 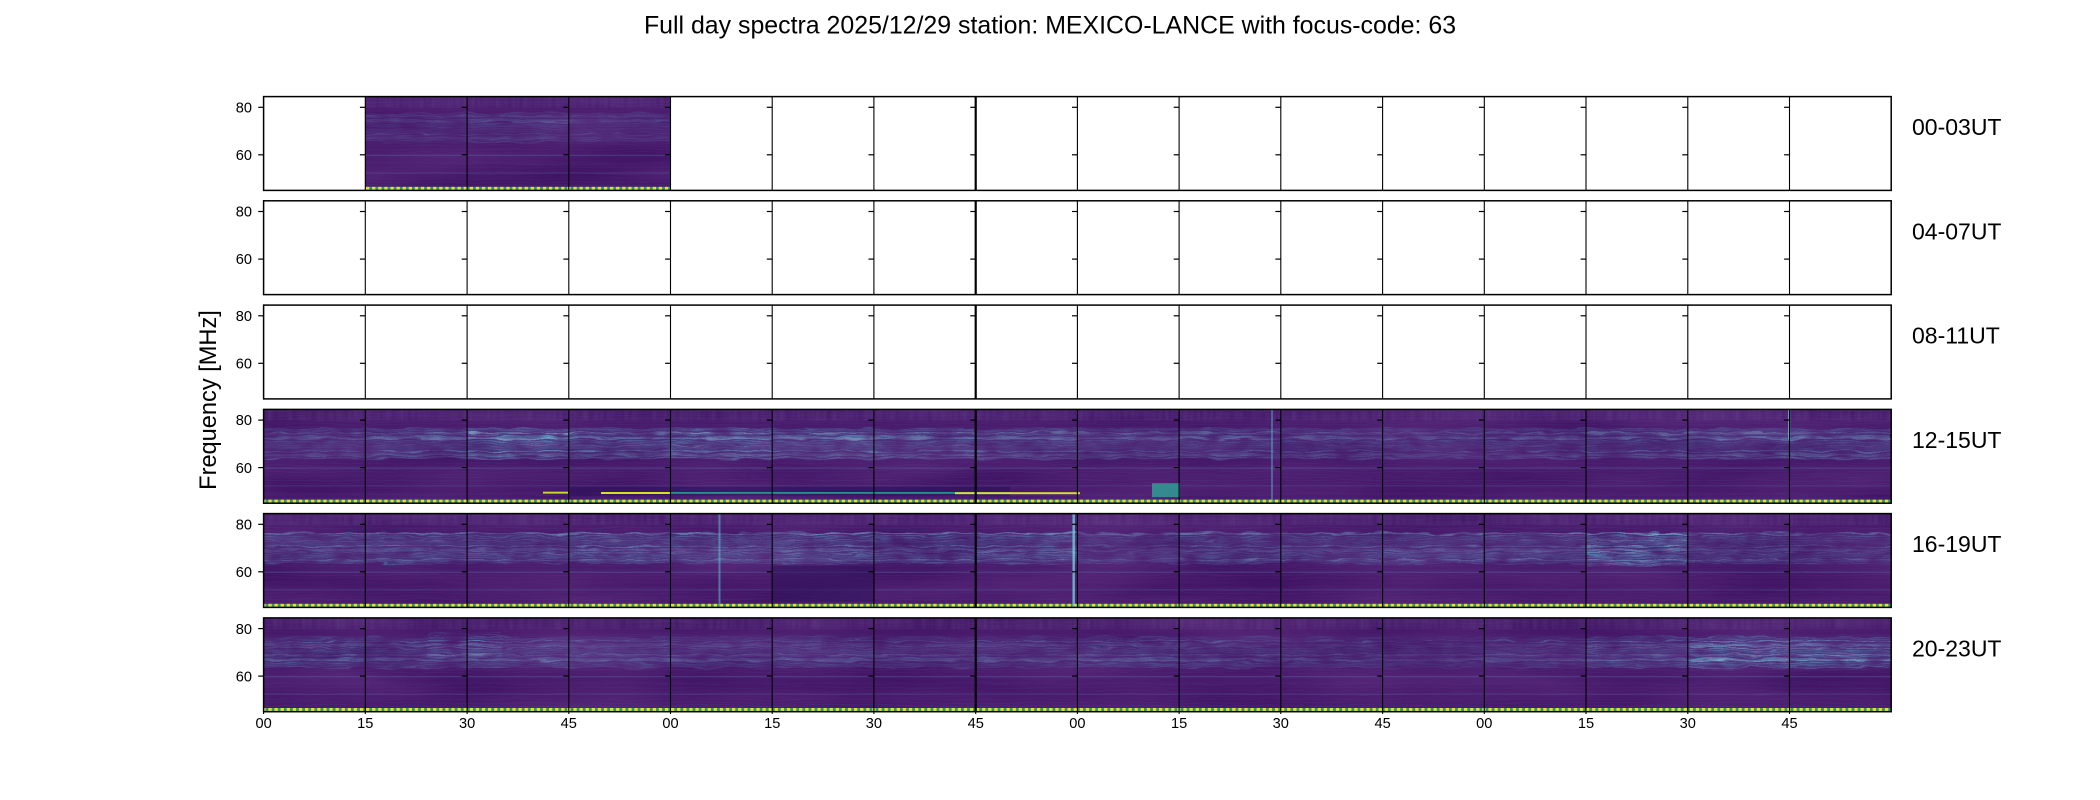 What do you see at coordinates (1956, 440) in the screenshot?
I see `svg-text: 12-15UT` at bounding box center [1956, 440].